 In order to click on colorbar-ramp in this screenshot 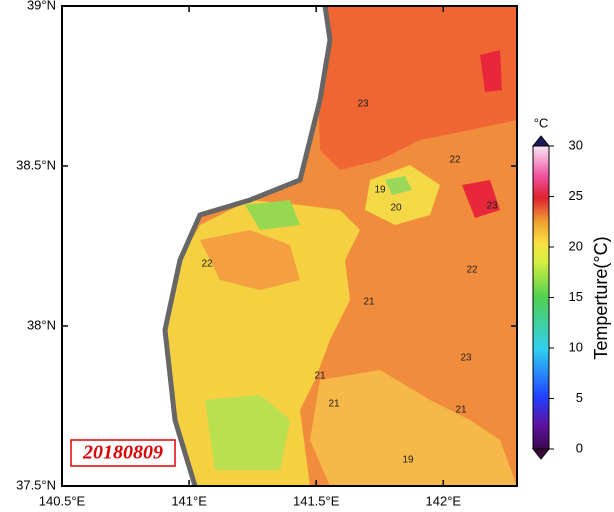, I will do `click(541, 297)`.